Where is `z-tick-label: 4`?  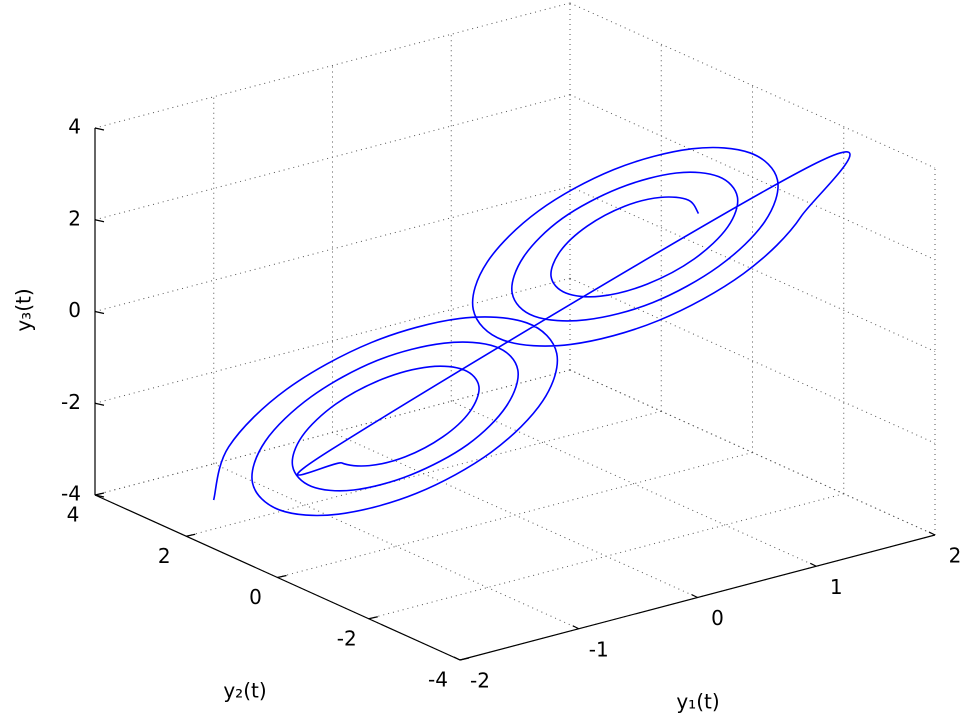 z-tick-label: 4 is located at coordinates (74, 127).